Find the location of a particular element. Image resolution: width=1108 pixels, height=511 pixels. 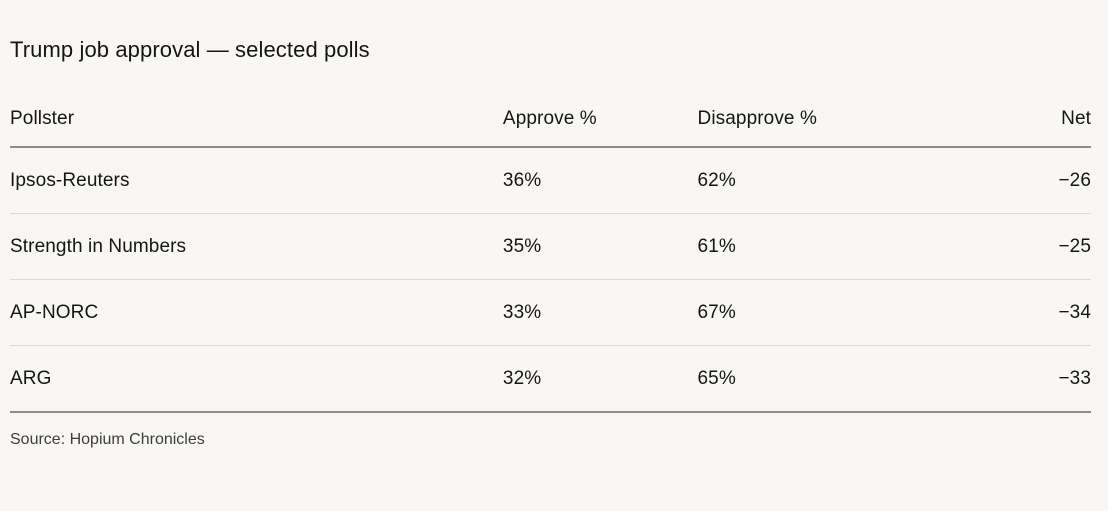

column-header-pollster: Pollster is located at coordinates (256, 121).